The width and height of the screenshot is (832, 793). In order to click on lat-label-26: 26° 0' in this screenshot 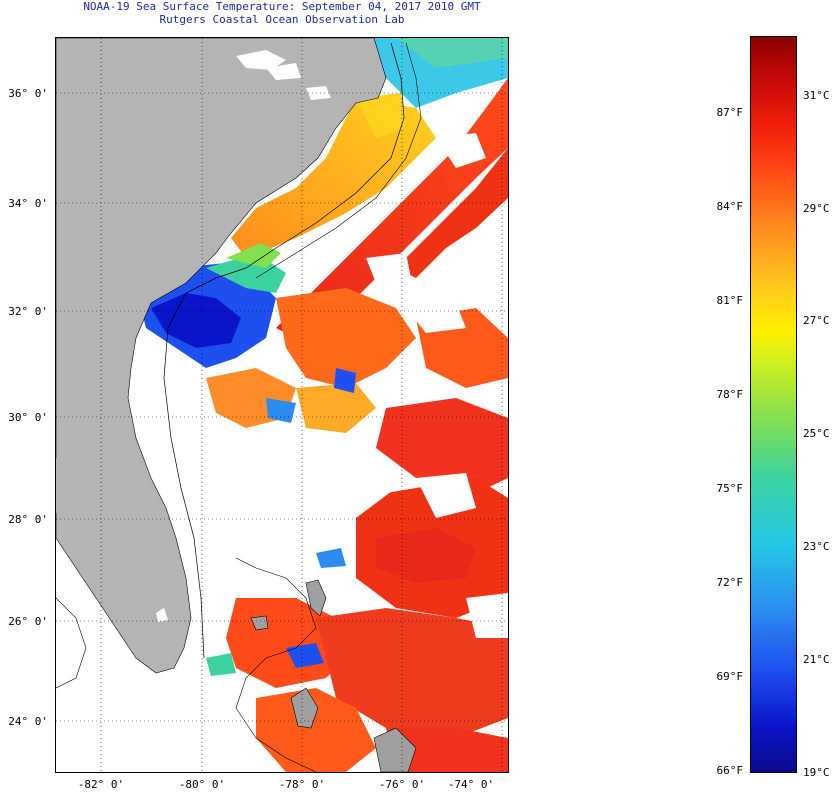, I will do `click(28, 621)`.